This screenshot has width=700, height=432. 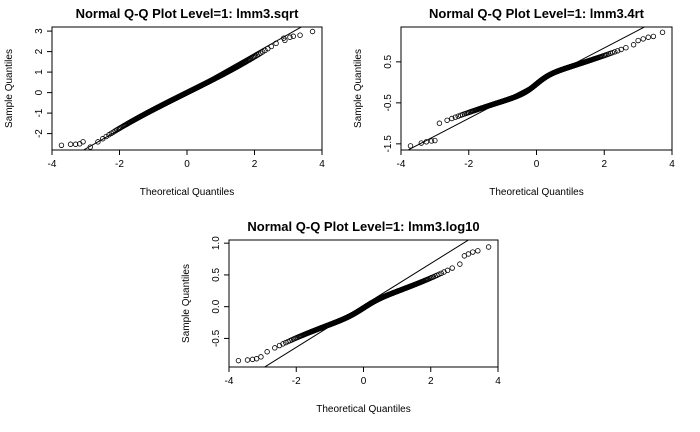 What do you see at coordinates (216, 306) in the screenshot?
I see `y-tick-label: 0.0` at bounding box center [216, 306].